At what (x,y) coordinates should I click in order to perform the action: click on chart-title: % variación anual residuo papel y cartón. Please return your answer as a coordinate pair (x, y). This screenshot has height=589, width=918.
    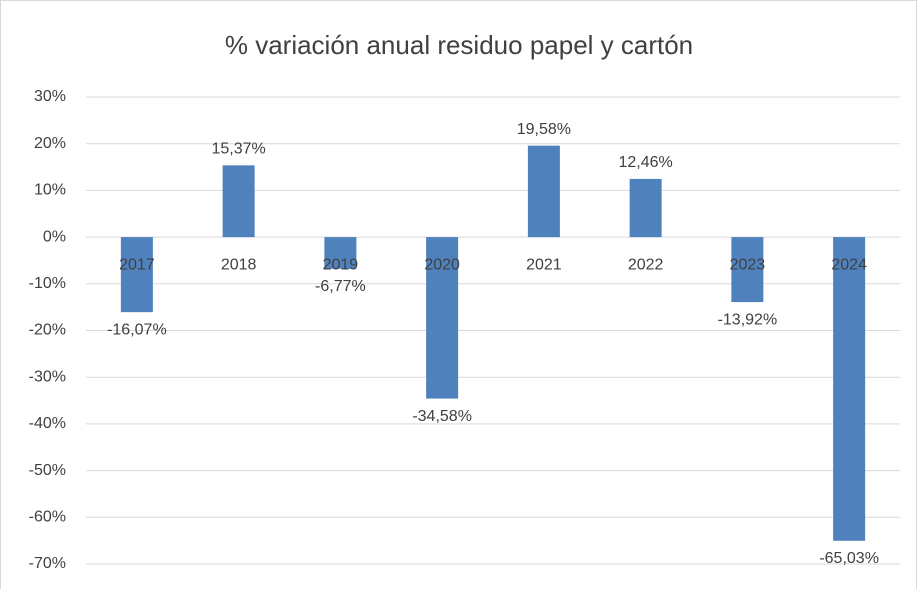
    Looking at the image, I should click on (459, 45).